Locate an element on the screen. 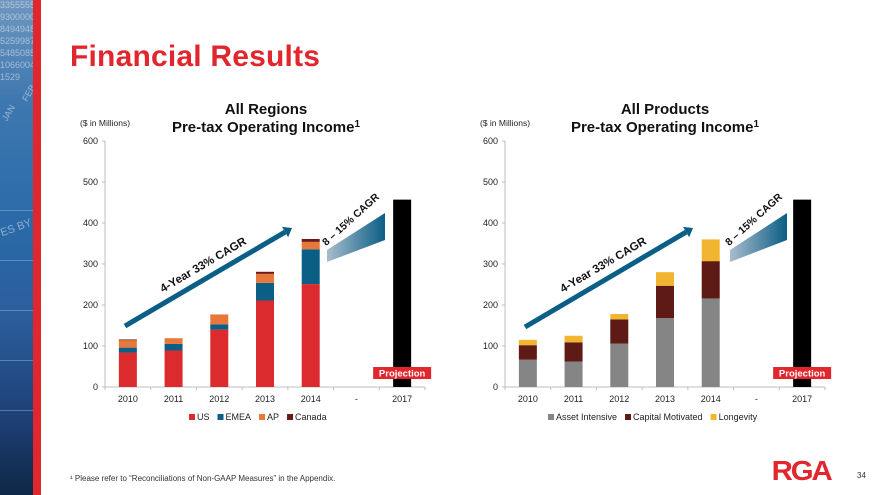 The image size is (880, 495). y-tick-label: 100 is located at coordinates (90, 346).